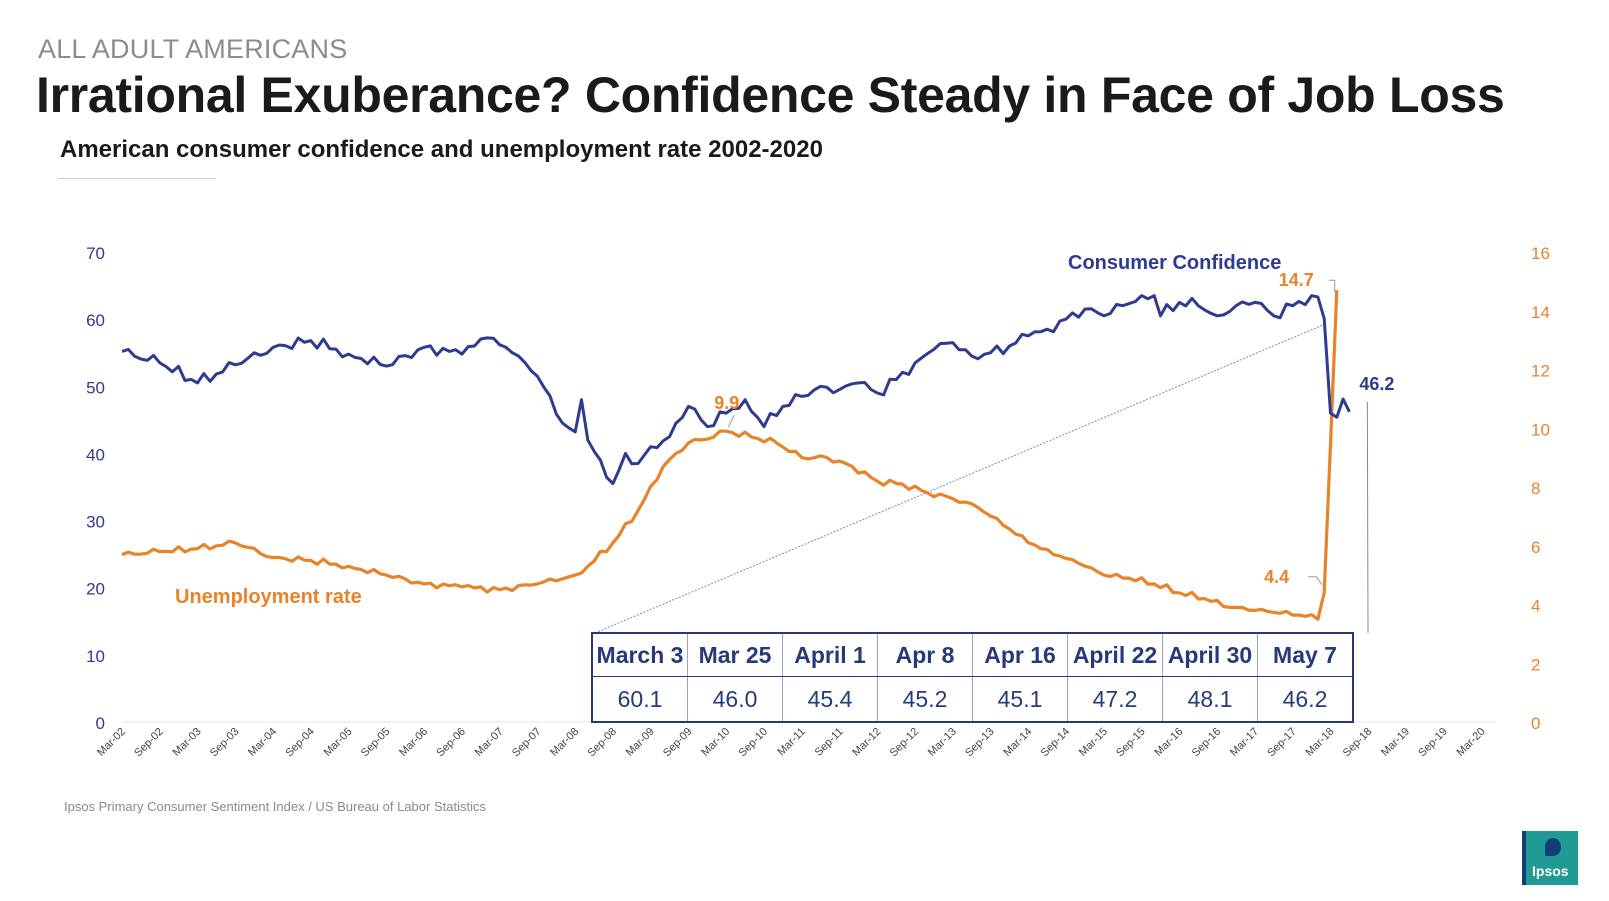  I want to click on y-left-tick-label: 0, so click(100, 723).